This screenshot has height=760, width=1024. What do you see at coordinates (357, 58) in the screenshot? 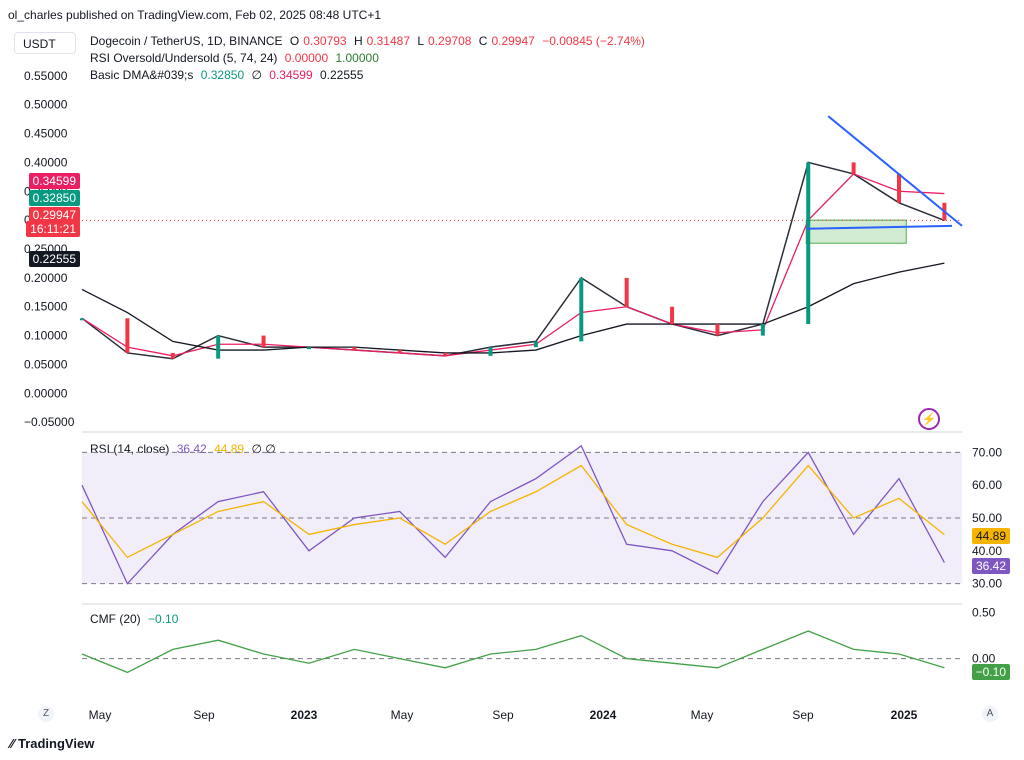
I see `rsi-ob-value-2: 1.00000` at bounding box center [357, 58].